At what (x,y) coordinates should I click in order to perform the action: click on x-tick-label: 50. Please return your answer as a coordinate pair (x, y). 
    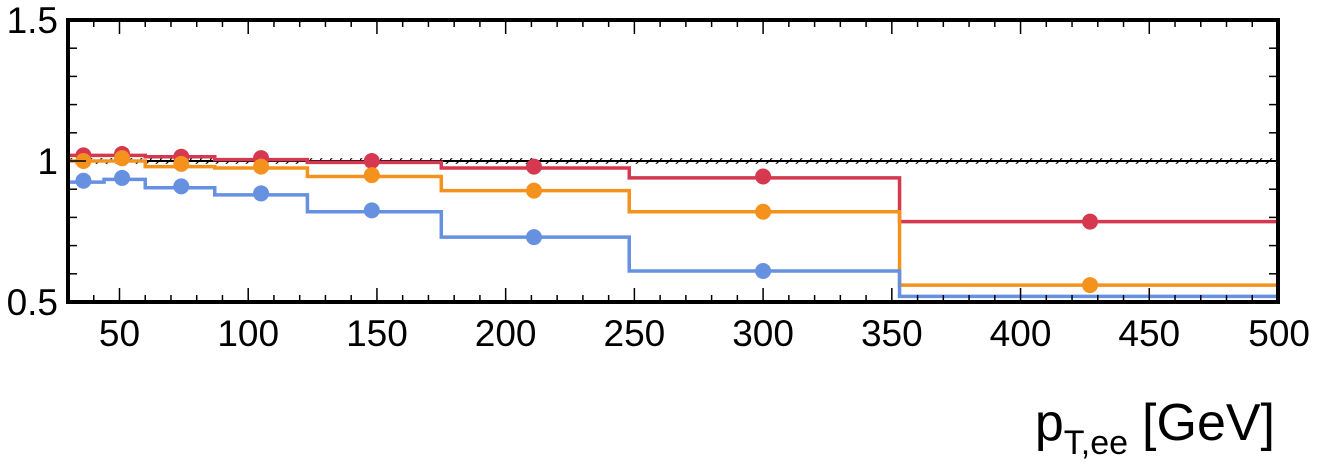
    Looking at the image, I should click on (119, 333).